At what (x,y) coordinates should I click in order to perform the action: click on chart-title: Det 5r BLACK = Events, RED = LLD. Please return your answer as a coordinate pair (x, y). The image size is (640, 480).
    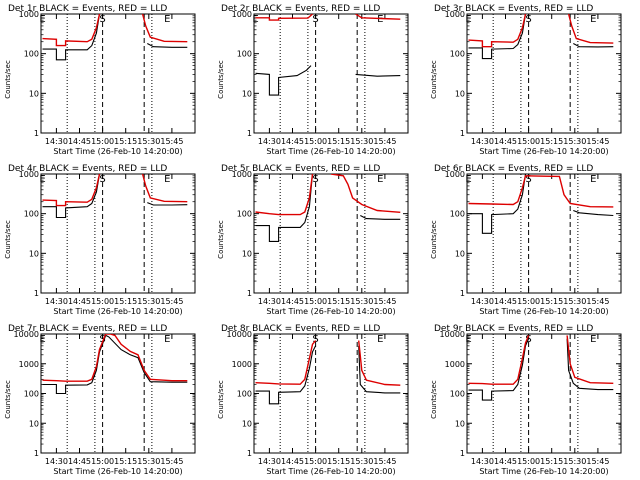
    Looking at the image, I should click on (300, 169).